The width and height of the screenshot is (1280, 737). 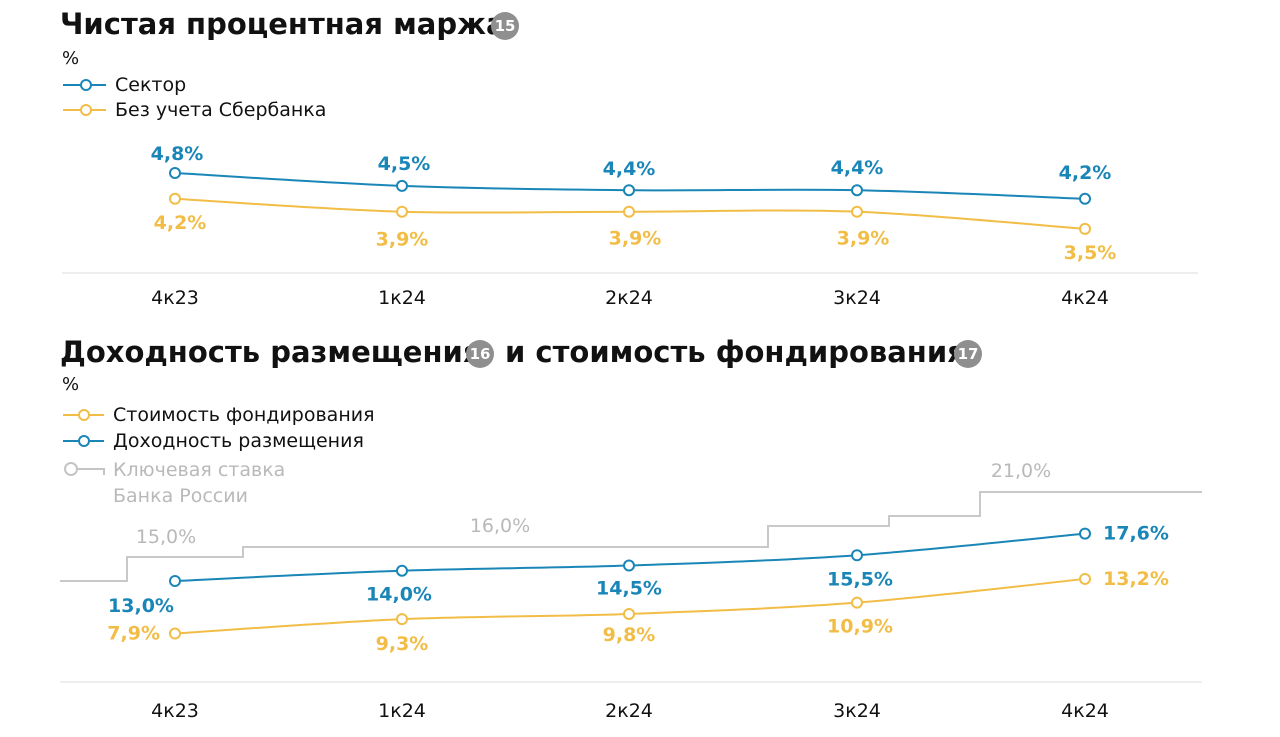 I want to click on chart-1-badge-number: 15, so click(x=505, y=26).